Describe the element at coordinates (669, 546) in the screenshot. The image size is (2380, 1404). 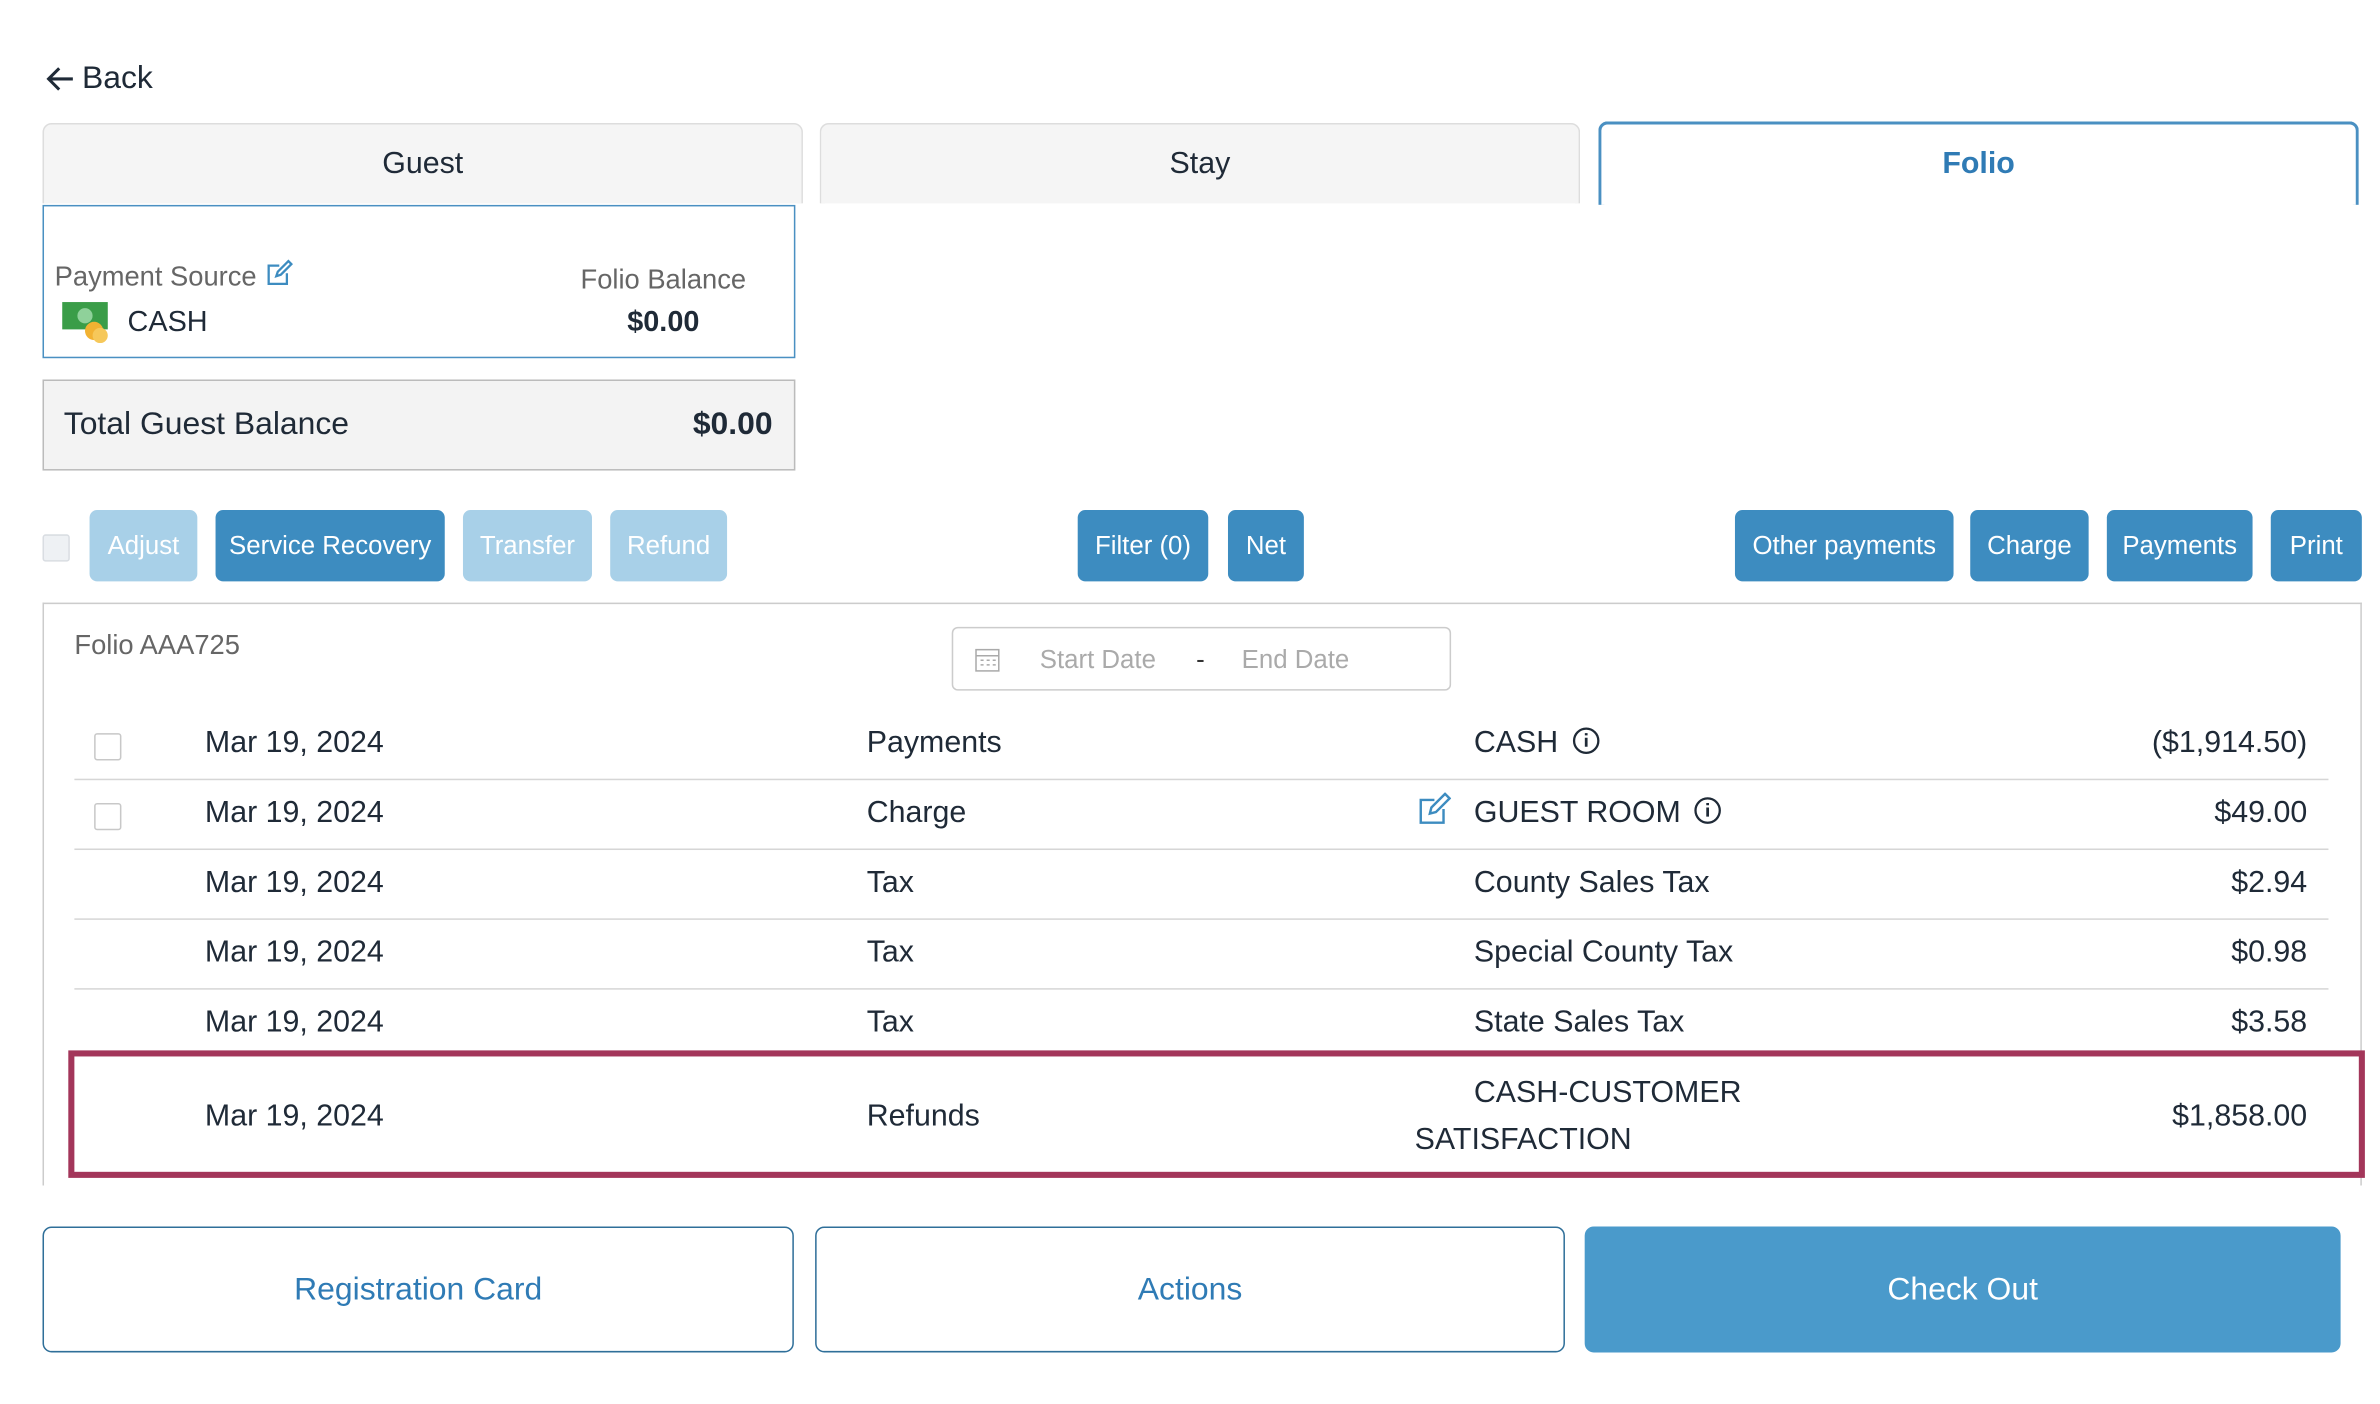
I see `toolbar-button: Refund` at that location.